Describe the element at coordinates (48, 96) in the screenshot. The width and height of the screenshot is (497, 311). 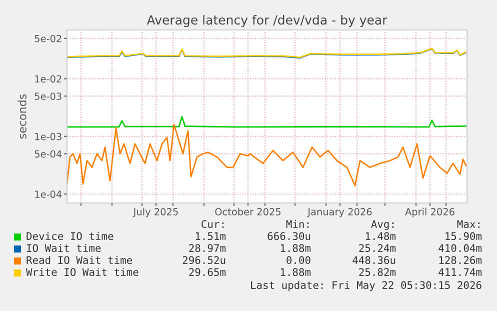
I see `y-tick-label: 5e-03` at that location.